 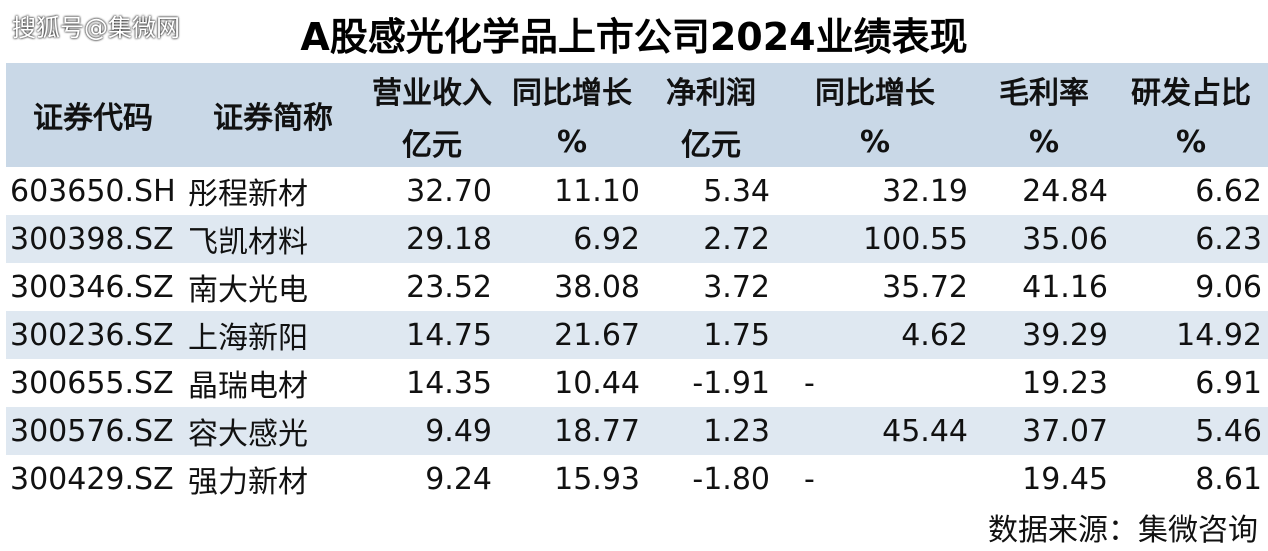 What do you see at coordinates (1228, 383) in the screenshot?
I see `cell-rd-ratio: 6.91` at bounding box center [1228, 383].